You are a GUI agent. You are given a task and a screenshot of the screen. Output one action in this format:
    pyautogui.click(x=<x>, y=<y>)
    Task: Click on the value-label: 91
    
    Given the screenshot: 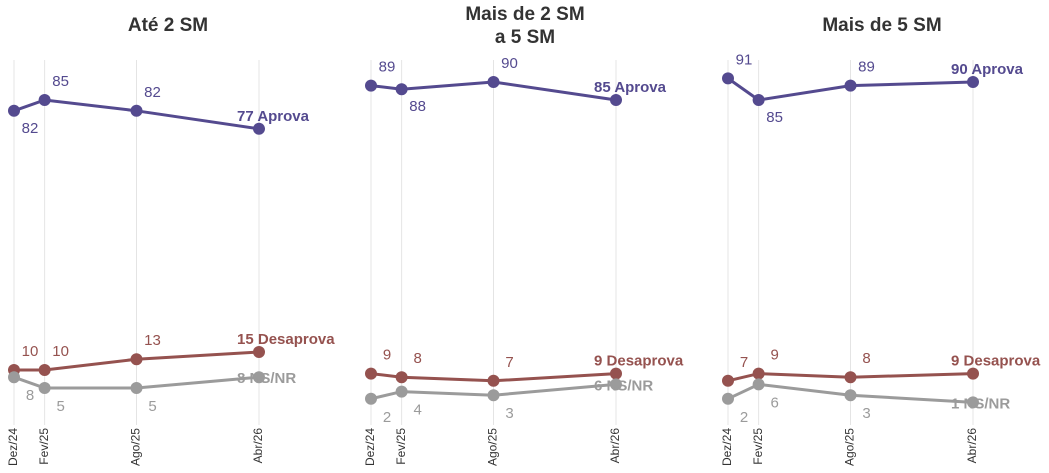 What is the action you would take?
    pyautogui.click(x=744, y=59)
    